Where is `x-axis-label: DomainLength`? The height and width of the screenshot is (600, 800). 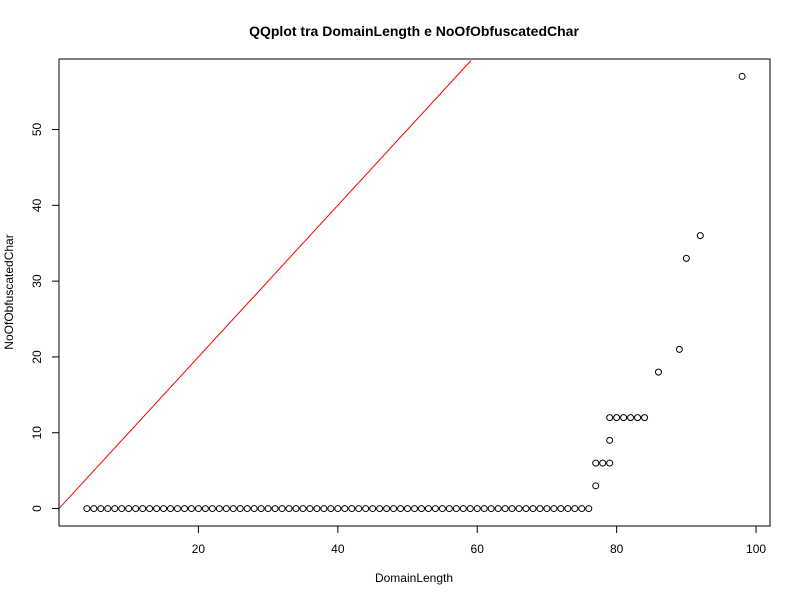
x-axis-label: DomainLength is located at coordinates (414, 578).